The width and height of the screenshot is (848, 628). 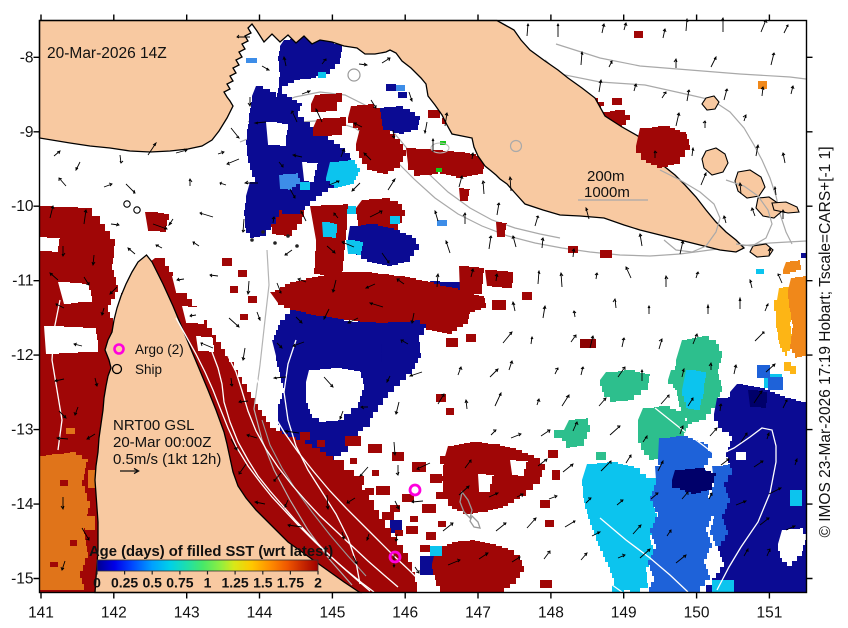 I want to click on svg-text: NRT00 GSL, so click(x=153, y=425).